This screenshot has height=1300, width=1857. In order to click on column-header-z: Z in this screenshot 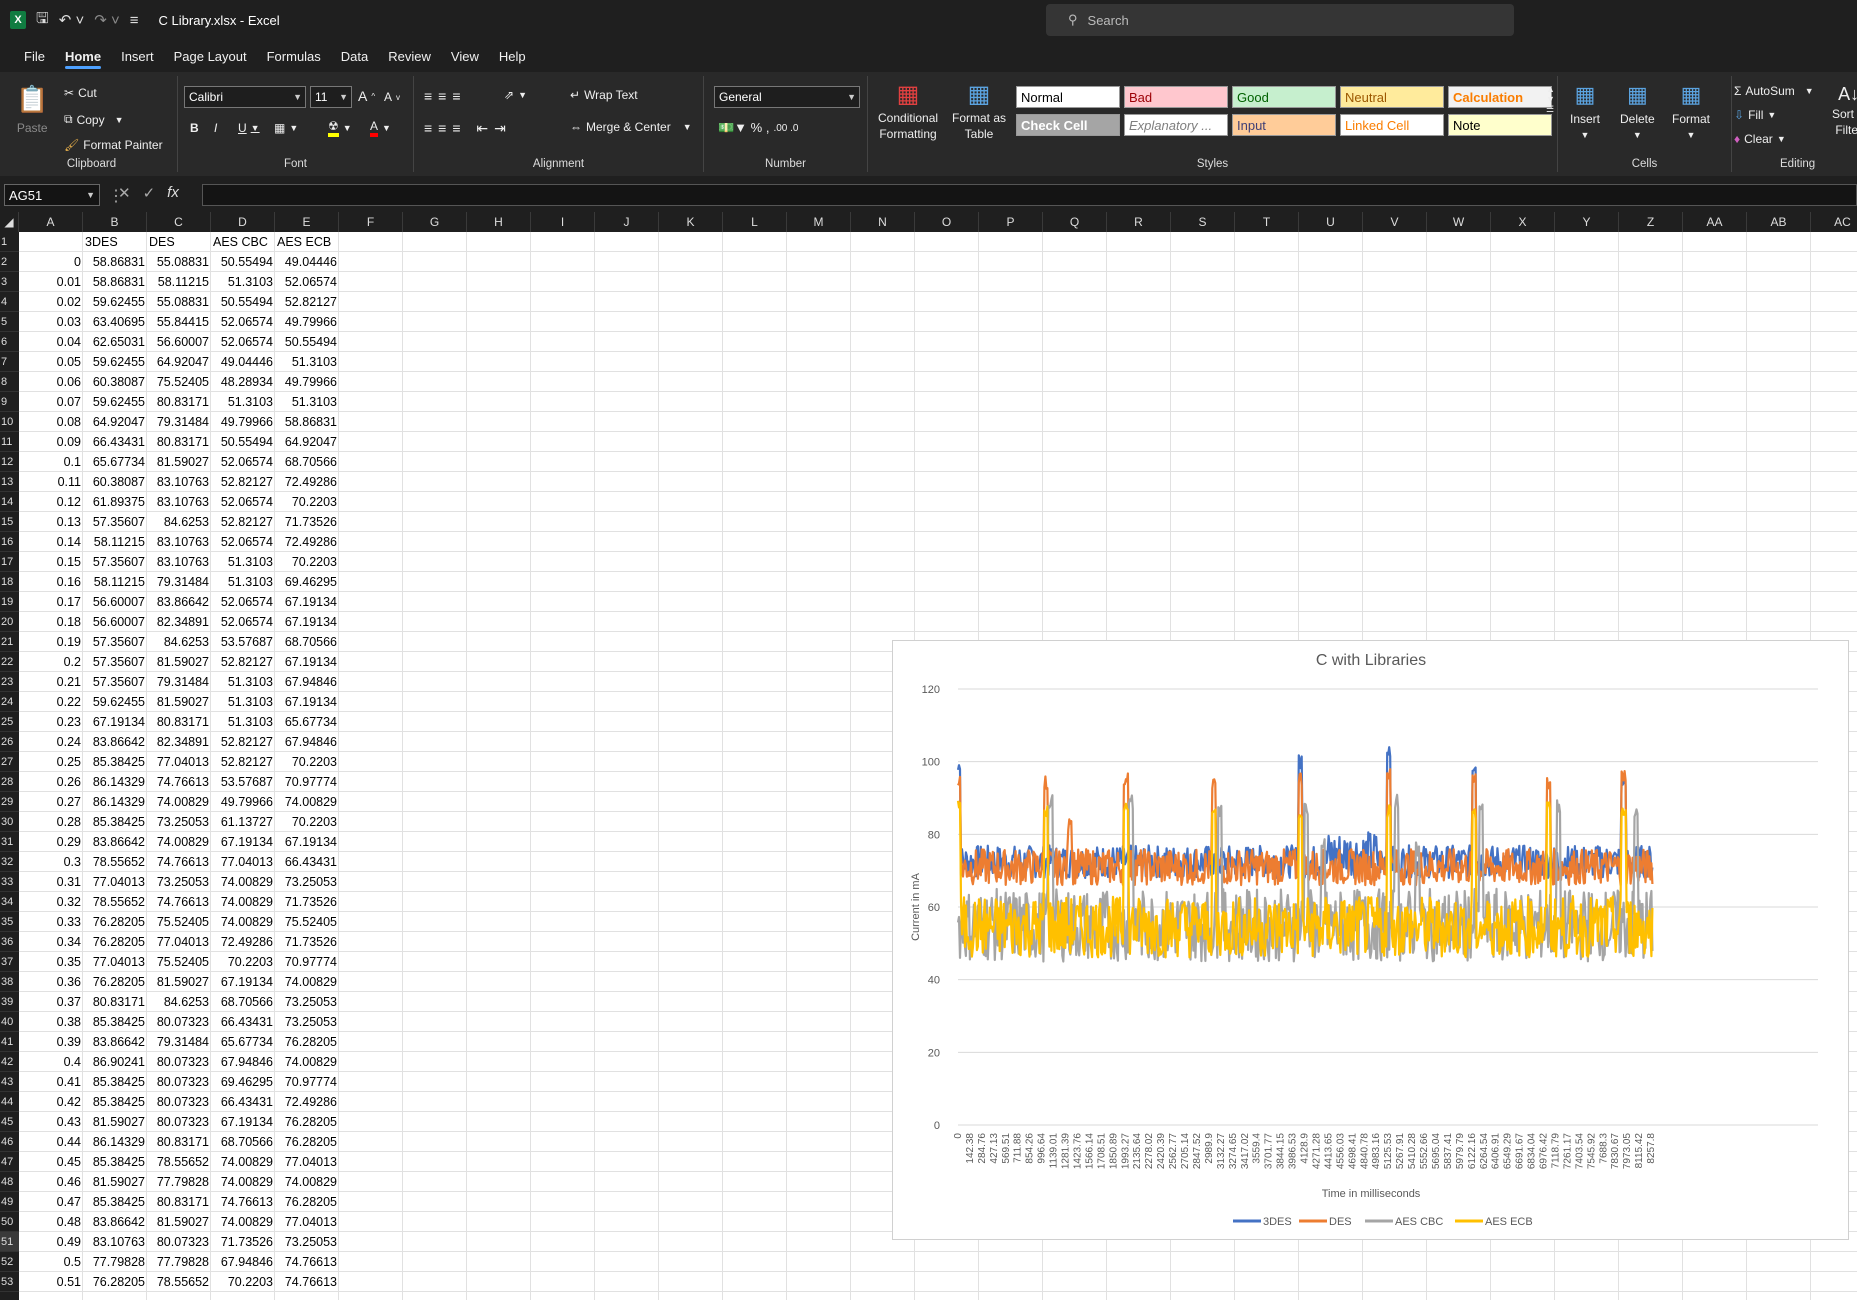, I will do `click(1651, 222)`.